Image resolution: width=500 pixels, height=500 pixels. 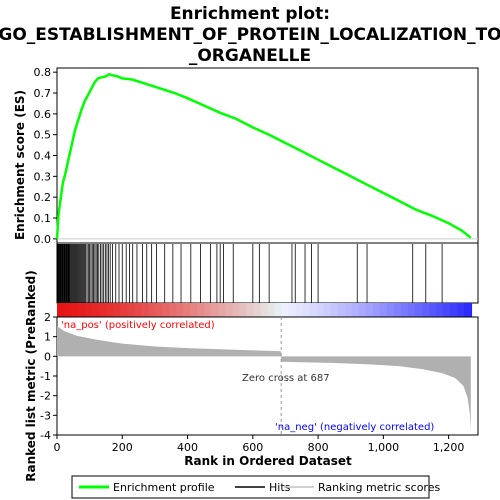 What do you see at coordinates (250, 56) in the screenshot?
I see `chart-title-line-3: _ORGANELLE` at bounding box center [250, 56].